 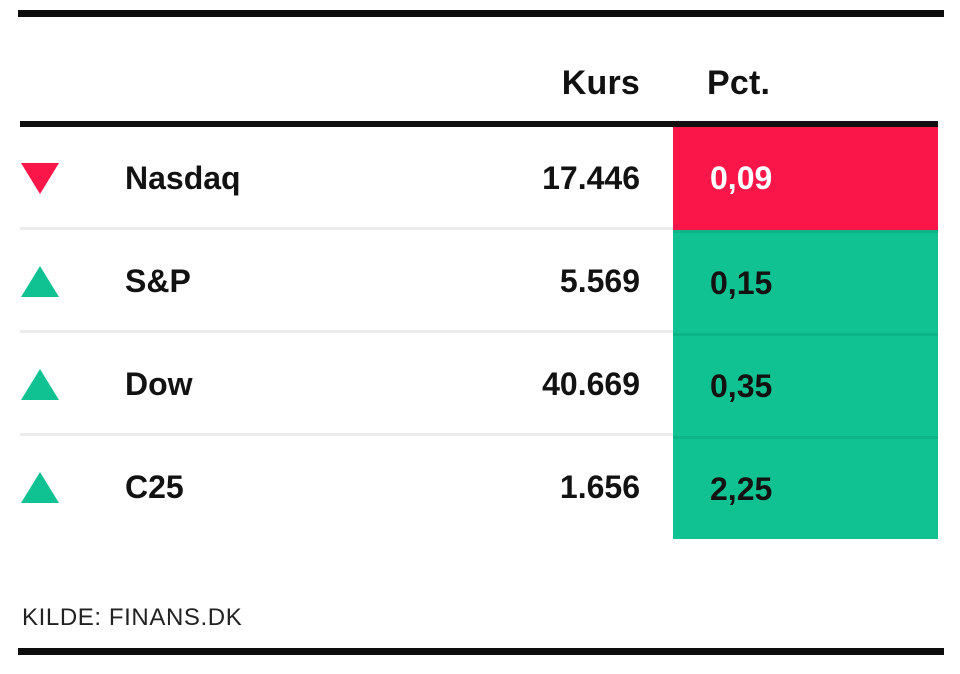 I want to click on header-underline, so click(x=479, y=124).